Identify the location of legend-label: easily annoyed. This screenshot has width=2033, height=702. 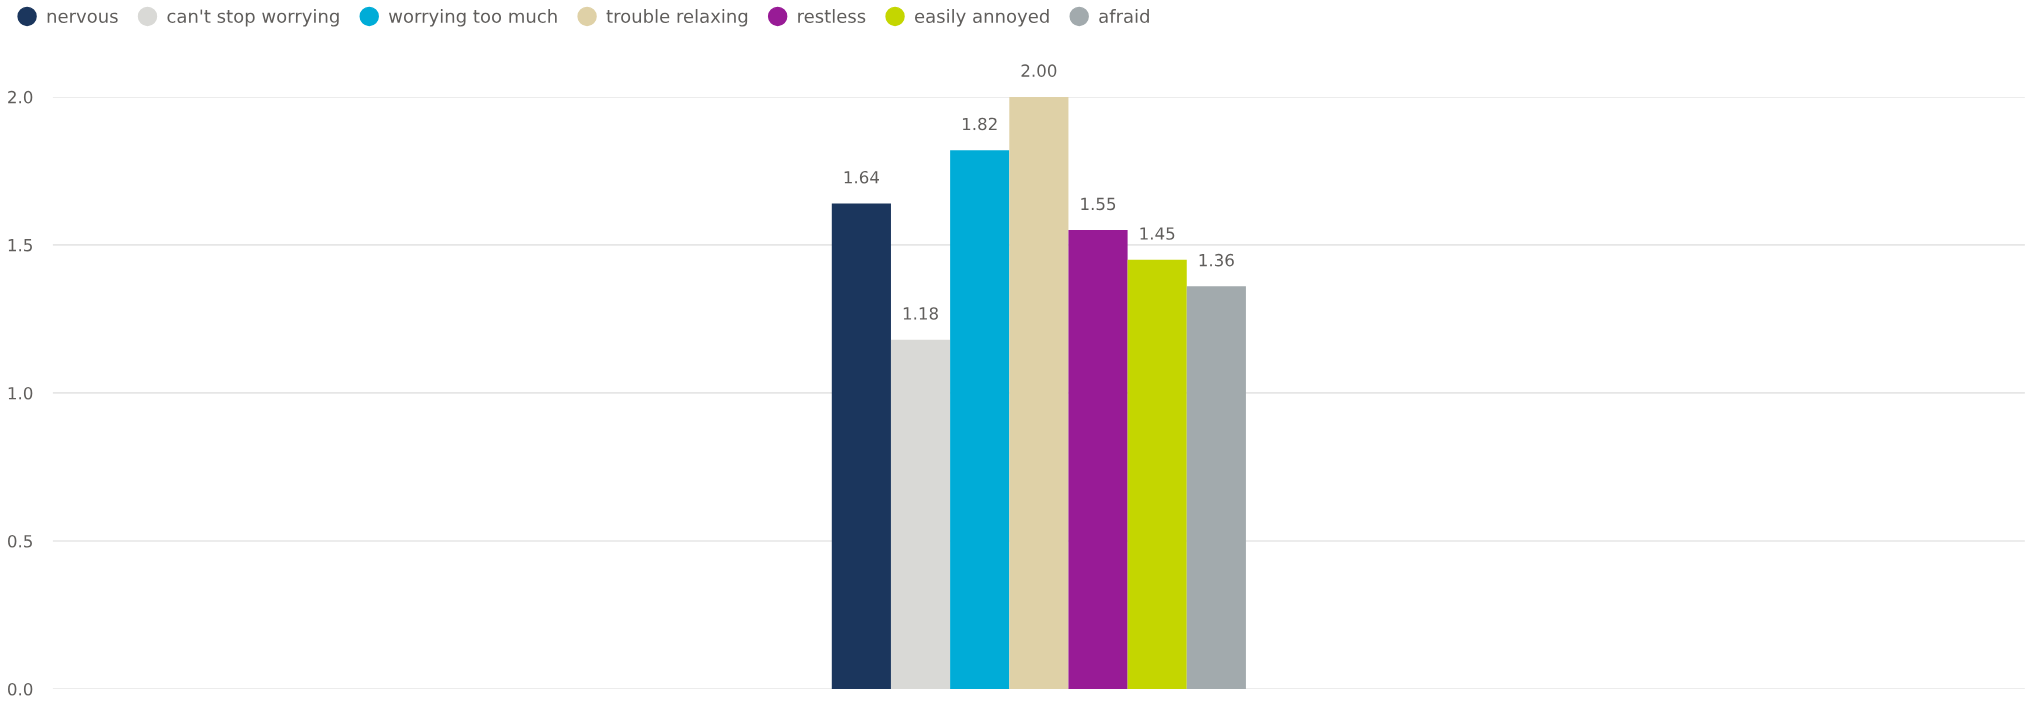
(982, 18).